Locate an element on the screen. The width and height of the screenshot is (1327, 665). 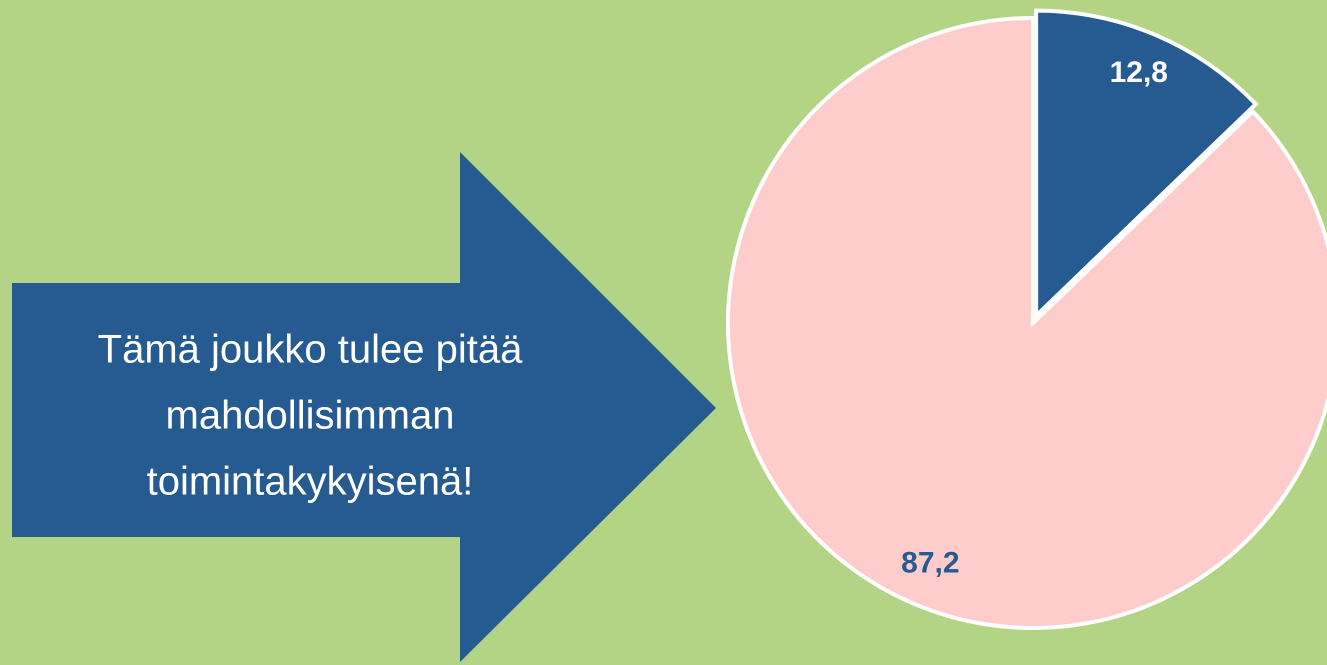
annotation-line: toimintakykyisenä! is located at coordinates (310, 482).